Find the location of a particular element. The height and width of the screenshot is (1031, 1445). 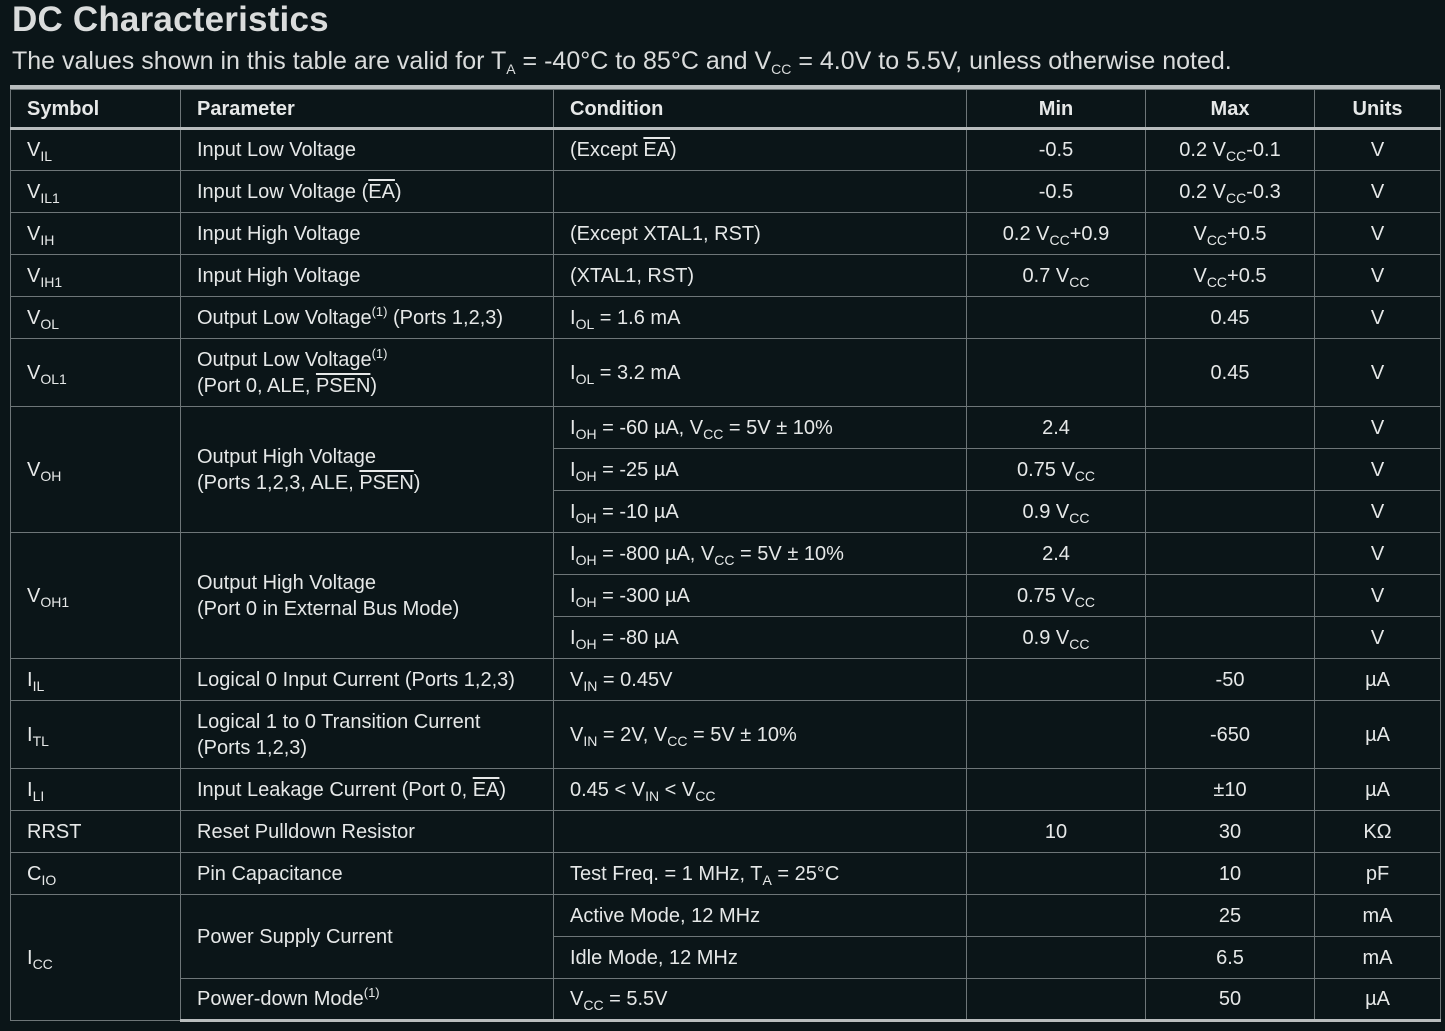

parameter-cell: Input Low Voltage (EA) is located at coordinates (367, 191).